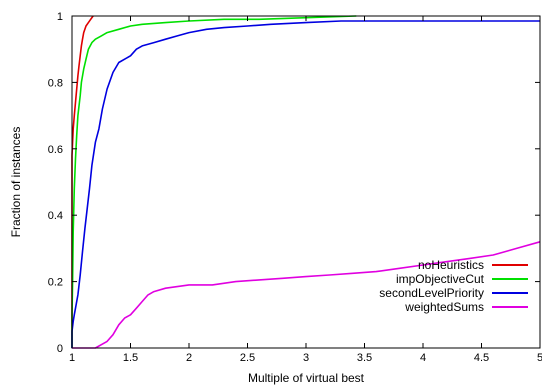  Describe the element at coordinates (55, 283) in the screenshot. I see `y-tick-label: 0.2` at that location.